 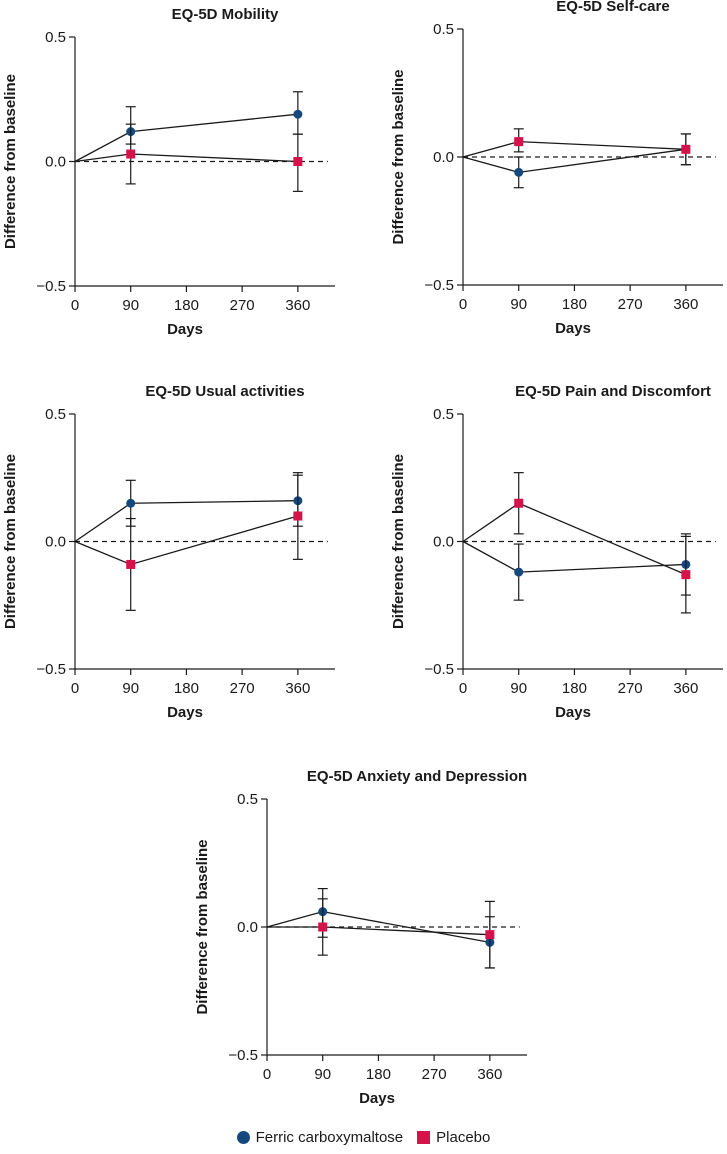 What do you see at coordinates (225, 14) in the screenshot?
I see `chart-title: EQ-5D Mobility` at bounding box center [225, 14].